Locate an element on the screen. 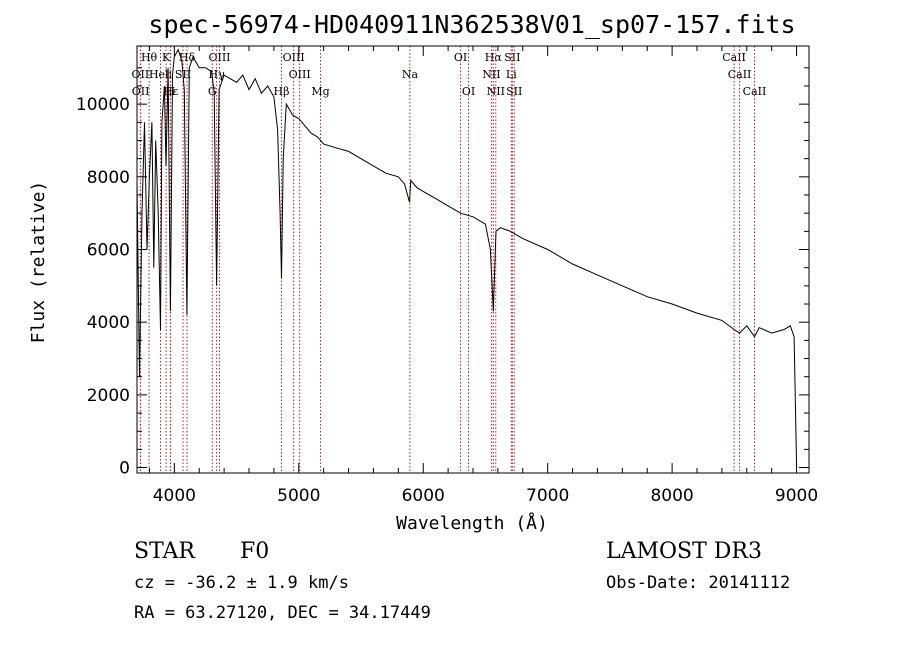 Image resolution: width=900 pixels, height=649 pixels. object-class: STAR is located at coordinates (164, 551).